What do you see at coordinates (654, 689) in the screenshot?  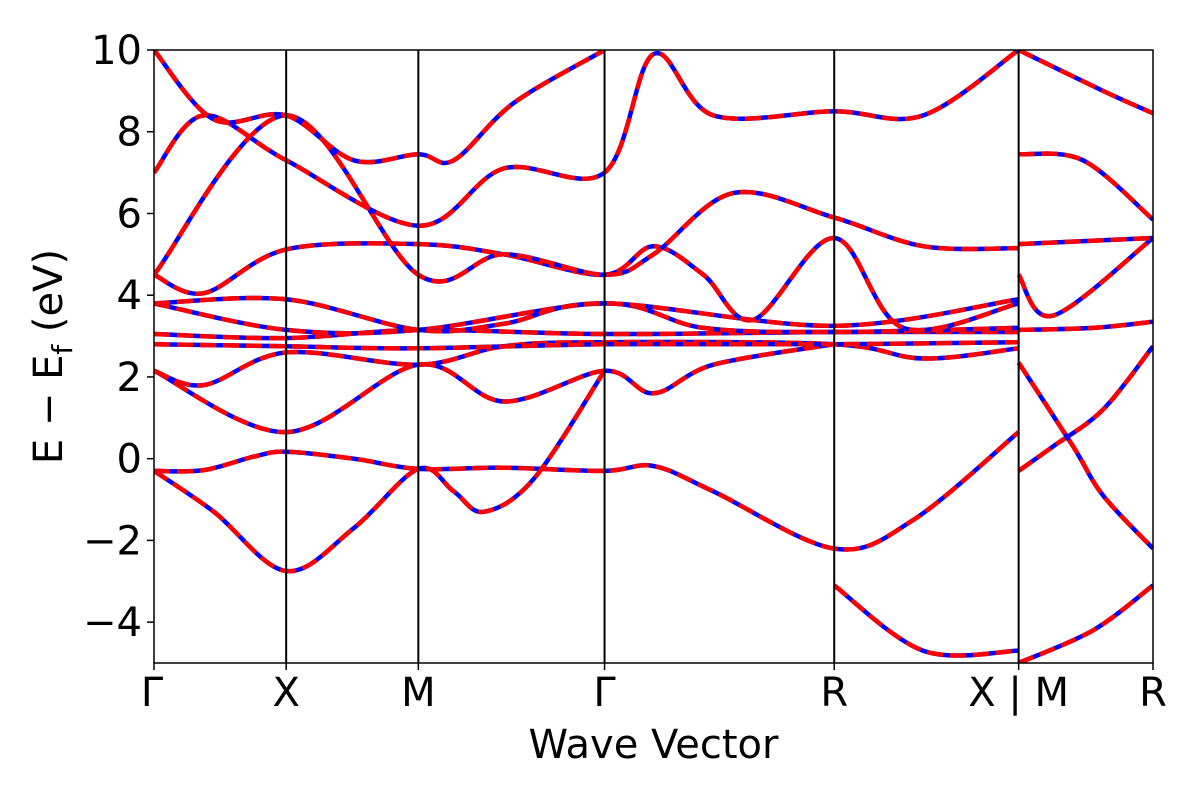 I see `x-axis-ticks: Γ X M Γ R X | M R` at bounding box center [654, 689].